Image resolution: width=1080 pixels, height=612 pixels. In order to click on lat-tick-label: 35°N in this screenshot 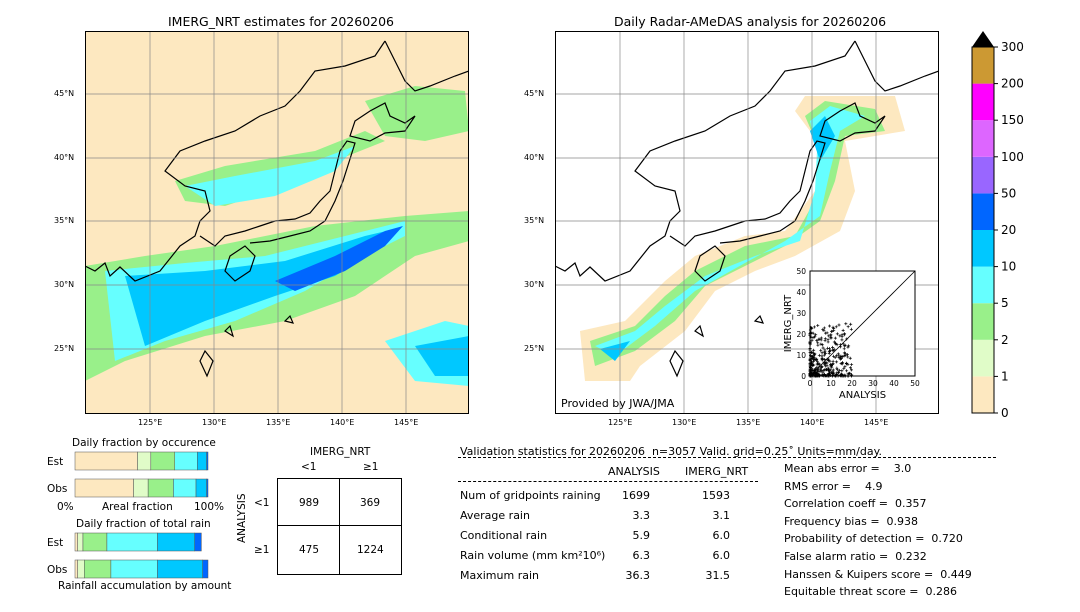, I will do `click(64, 220)`.